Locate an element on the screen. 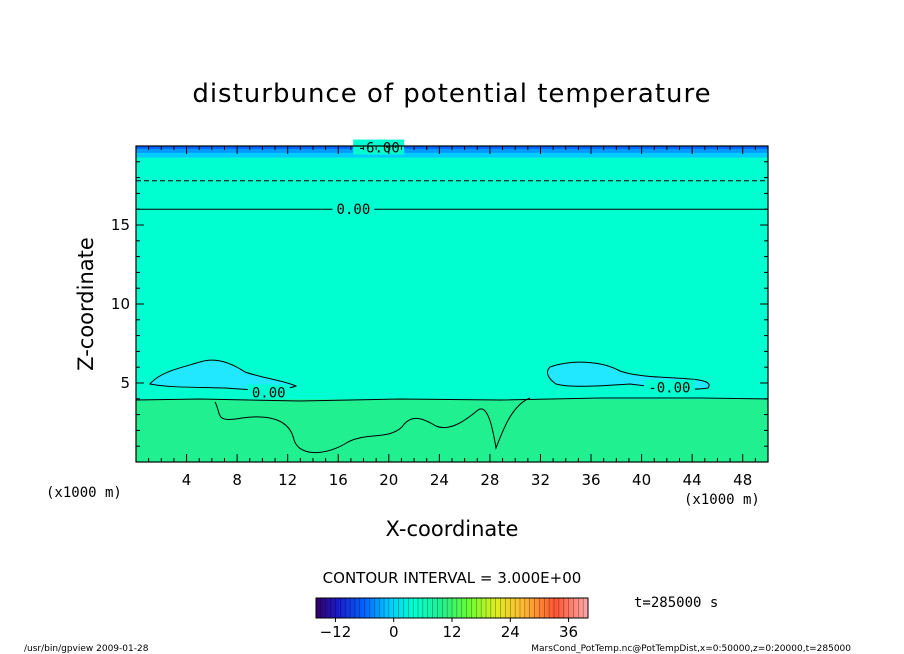  contour-interval: CONTOUR INTERVAL = 3.000E+00 is located at coordinates (452, 578).